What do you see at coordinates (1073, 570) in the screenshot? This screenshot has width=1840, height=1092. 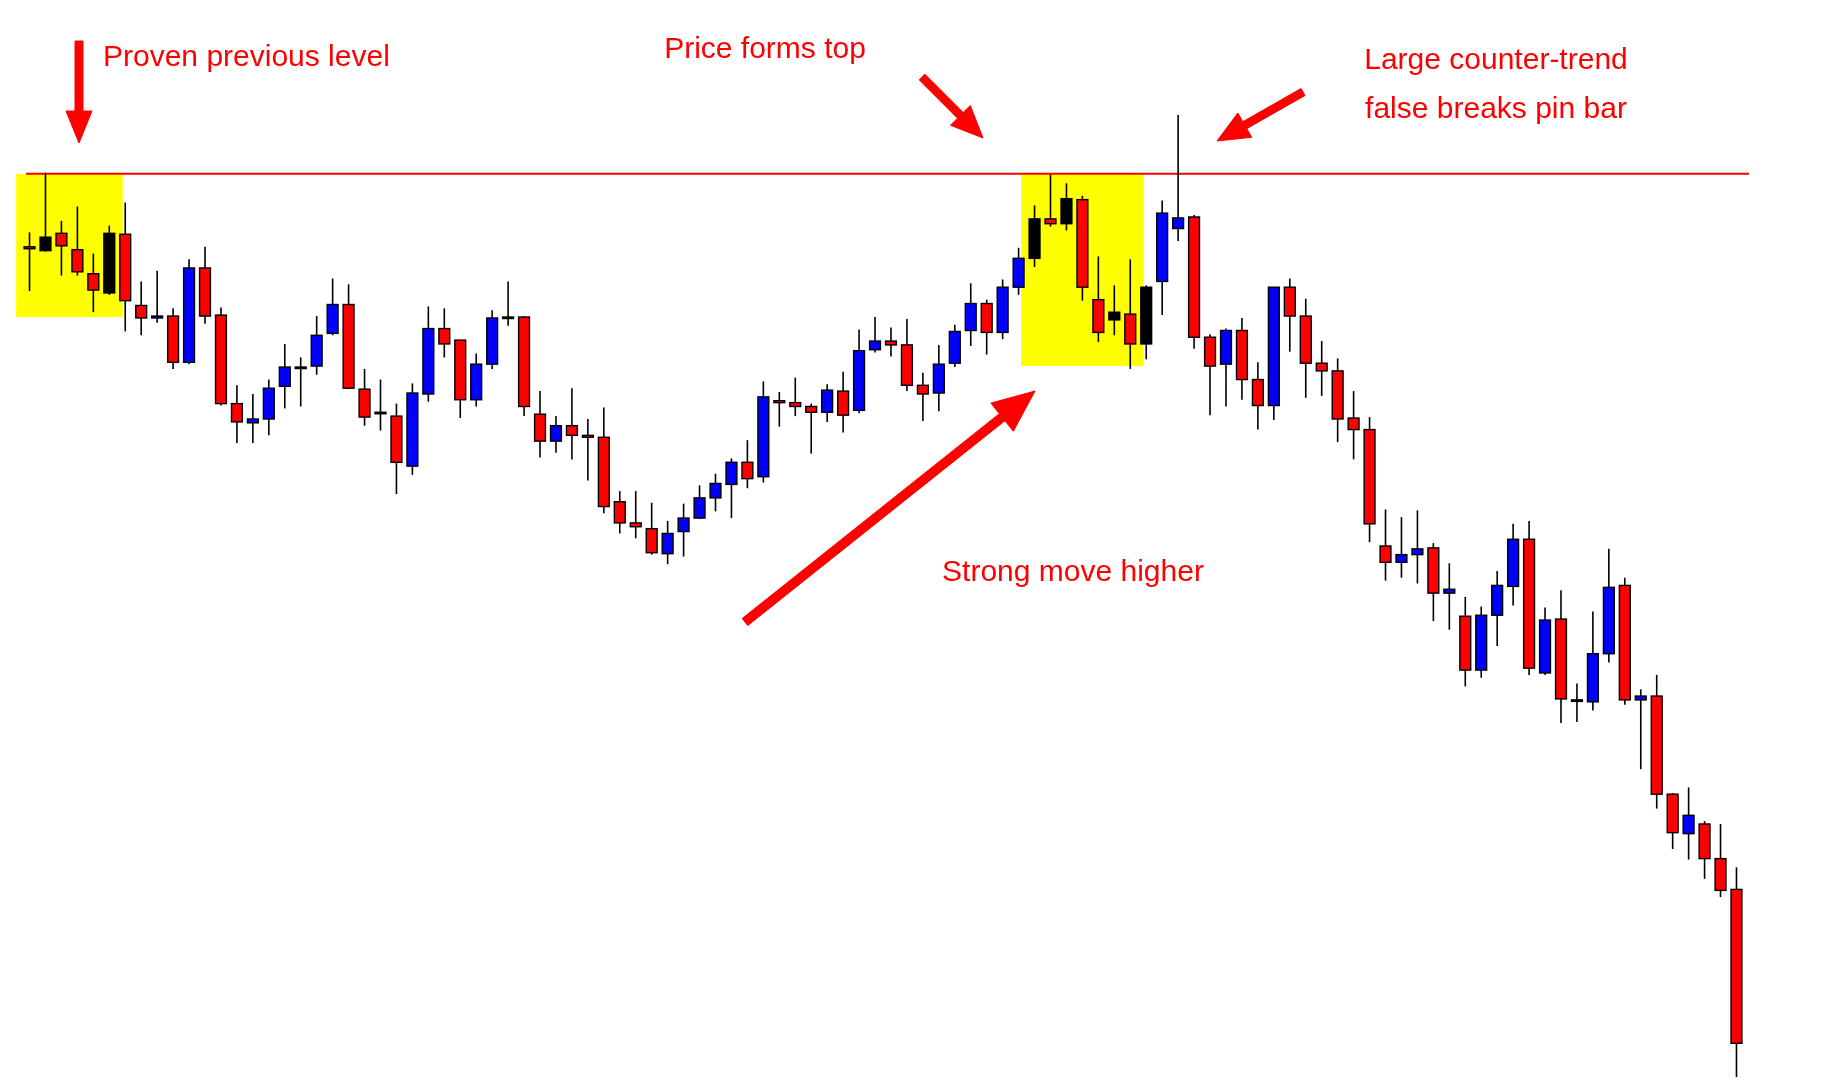 I see `annotation: Strong move higher` at bounding box center [1073, 570].